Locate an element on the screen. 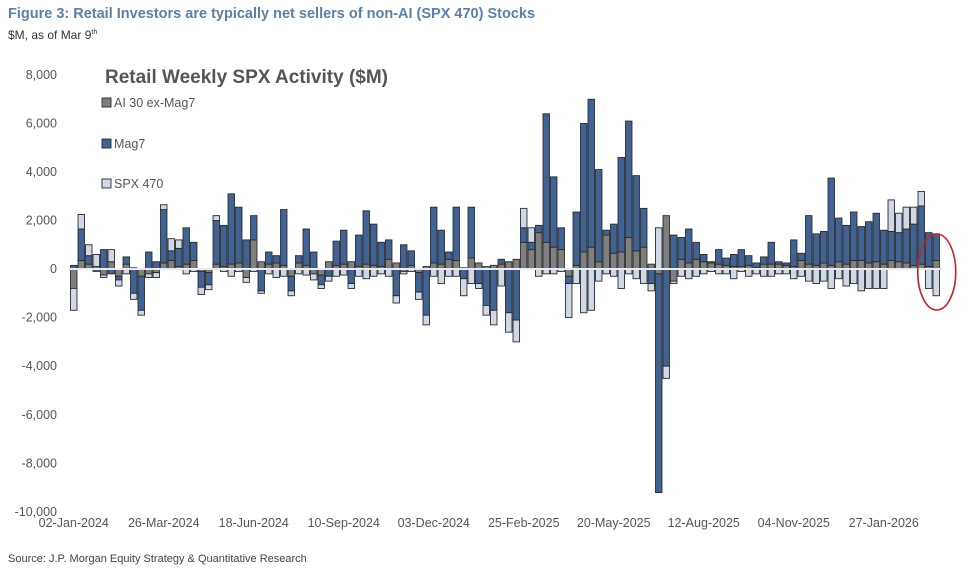 The height and width of the screenshot is (575, 974). legend: AI 30 ex-Mag7 Mag7 SPX 470 is located at coordinates (148, 143).